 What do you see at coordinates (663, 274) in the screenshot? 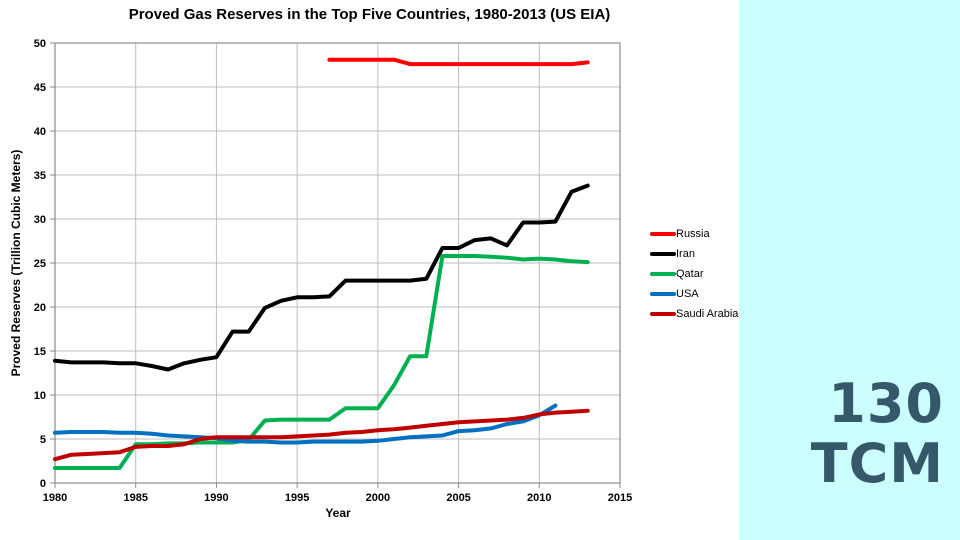
I see `legend-swatch-qatar` at bounding box center [663, 274].